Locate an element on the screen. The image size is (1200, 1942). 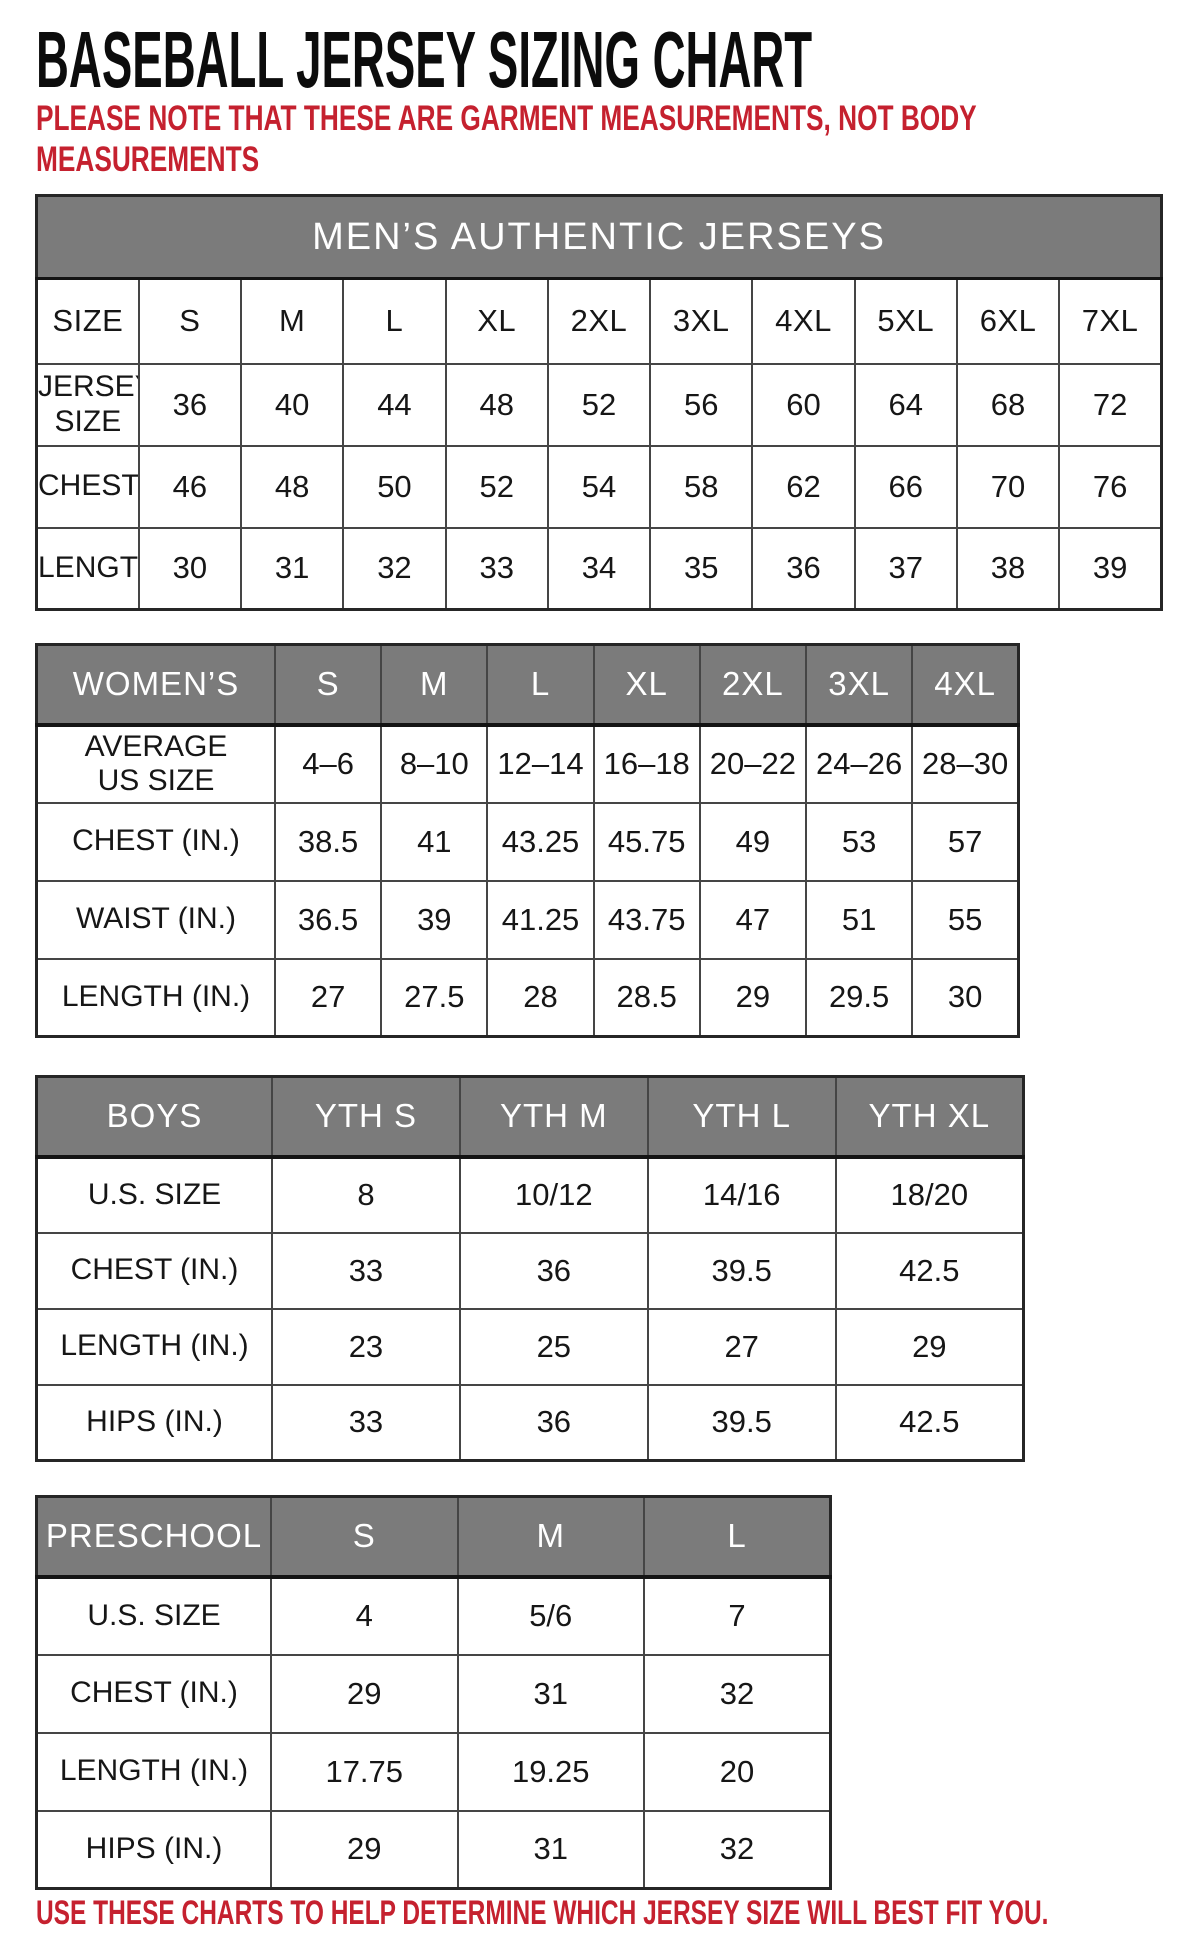
size-column-header: YTH S is located at coordinates (366, 1117).